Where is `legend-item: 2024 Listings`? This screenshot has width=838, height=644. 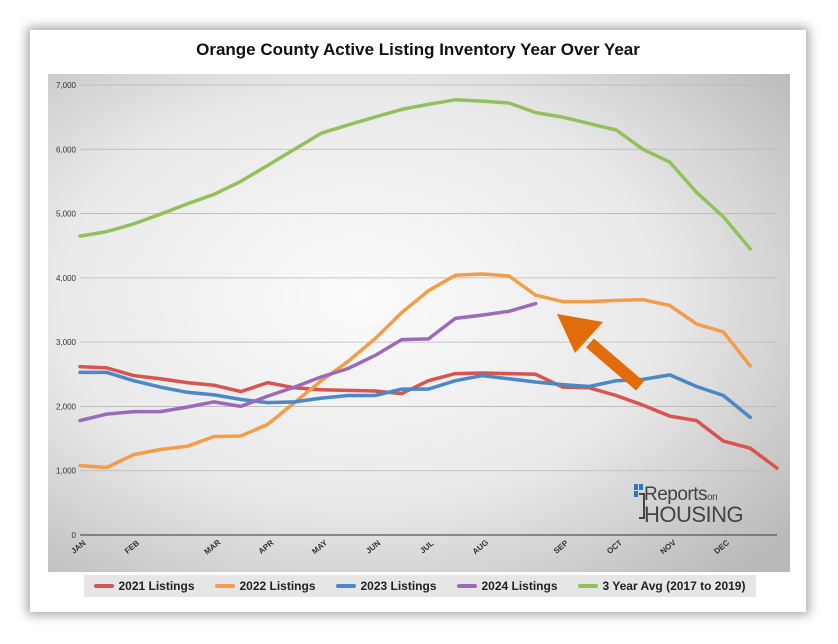
legend-item: 2024 Listings is located at coordinates (507, 586).